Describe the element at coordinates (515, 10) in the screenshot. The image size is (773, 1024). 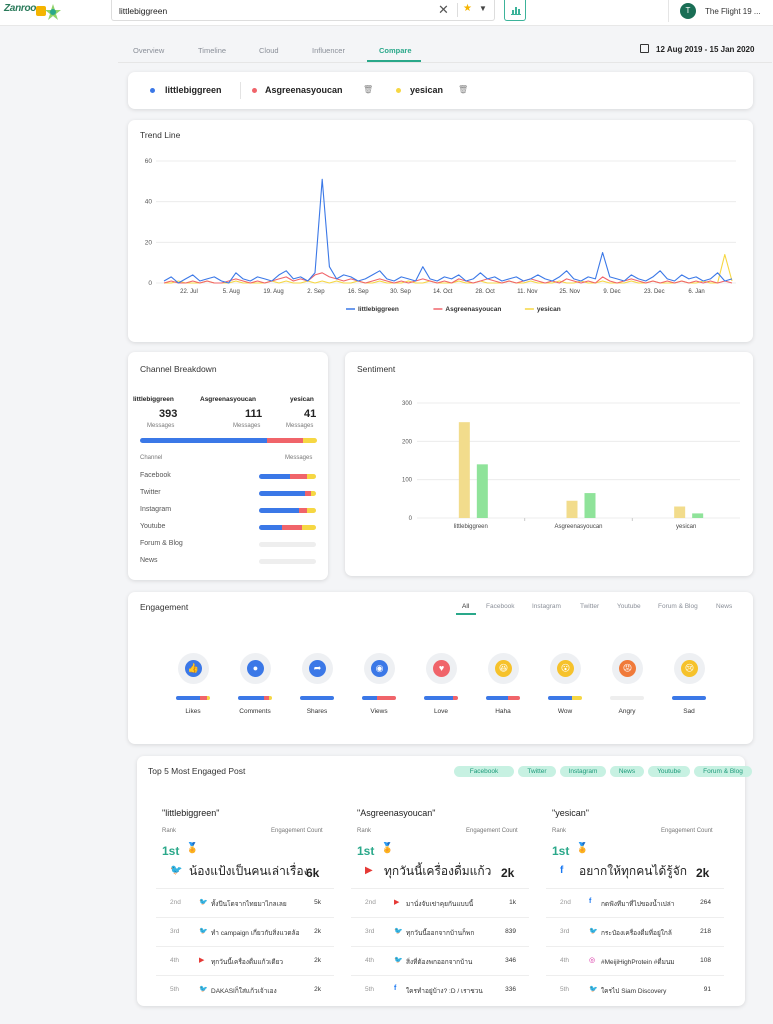
I see `chart-view-button` at that location.